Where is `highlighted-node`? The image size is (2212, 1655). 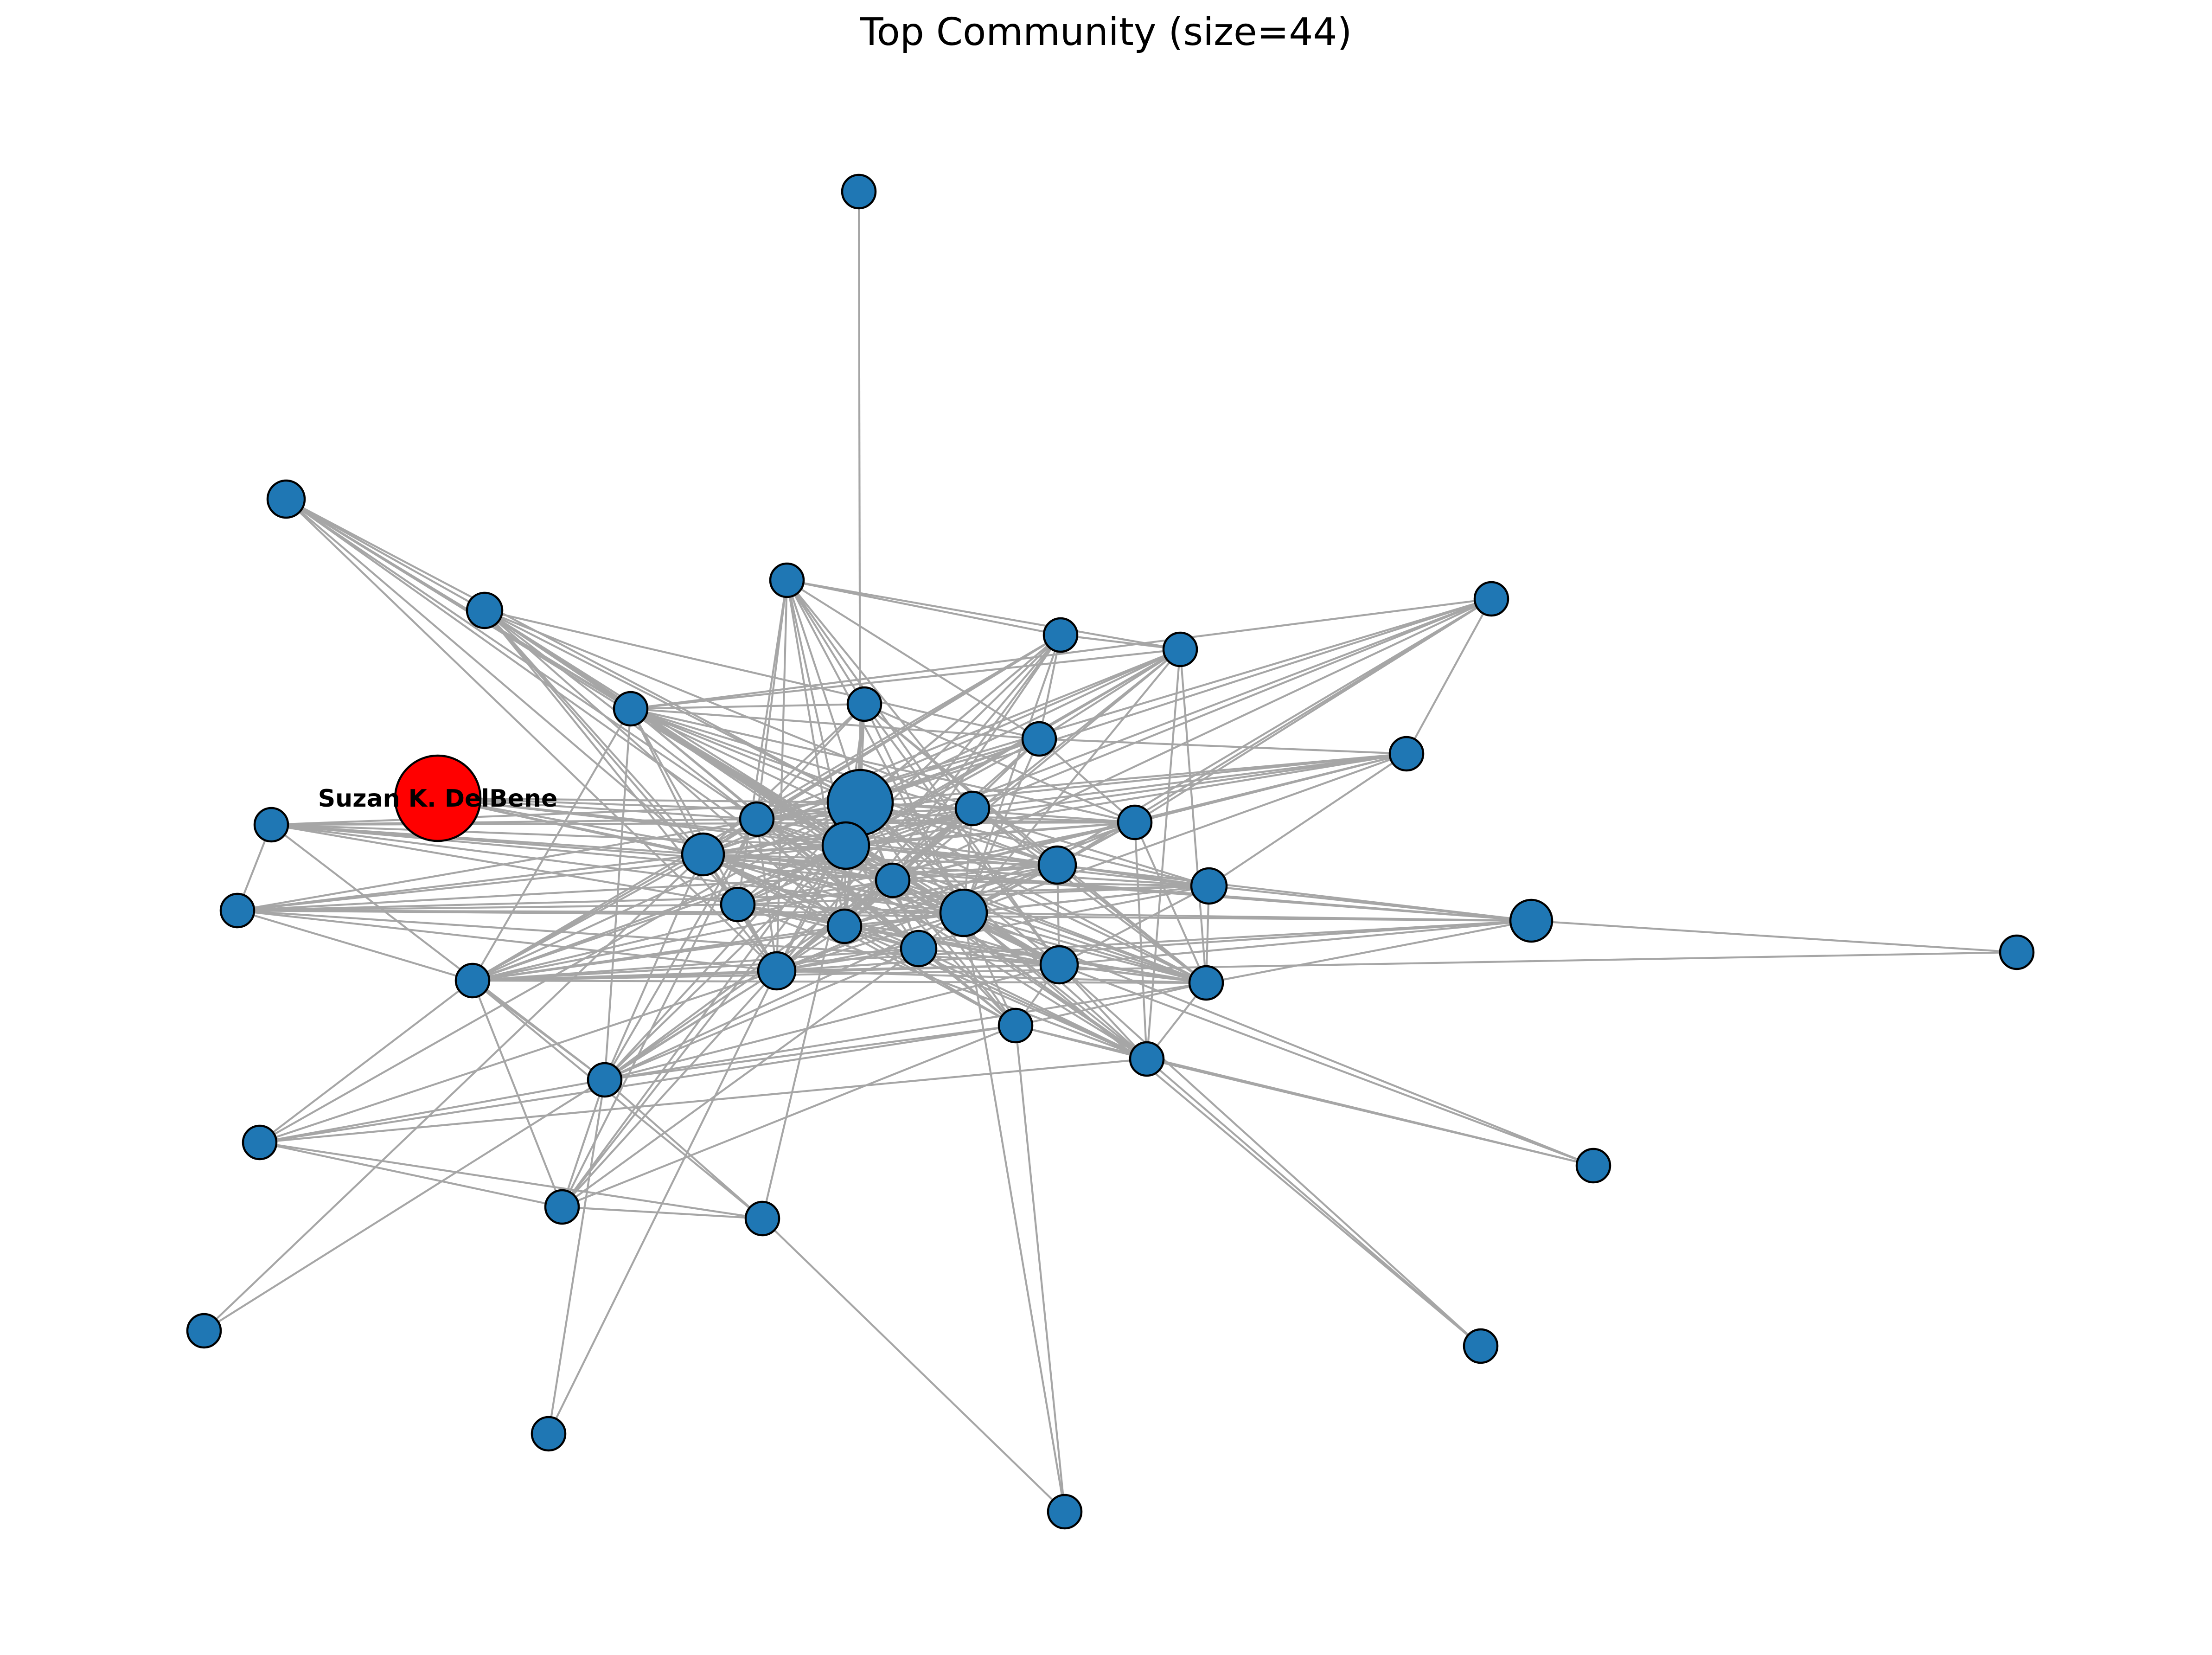 highlighted-node is located at coordinates (438, 798).